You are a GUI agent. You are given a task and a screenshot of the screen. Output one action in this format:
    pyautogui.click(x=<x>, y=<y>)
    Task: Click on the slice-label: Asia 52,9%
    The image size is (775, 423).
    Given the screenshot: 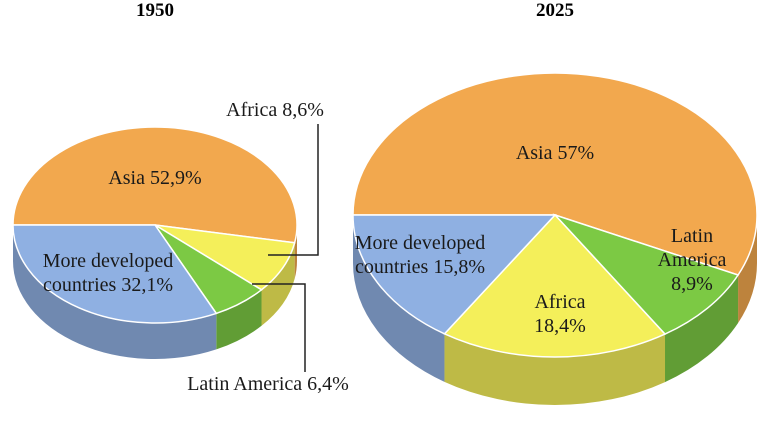 What is the action you would take?
    pyautogui.click(x=155, y=178)
    